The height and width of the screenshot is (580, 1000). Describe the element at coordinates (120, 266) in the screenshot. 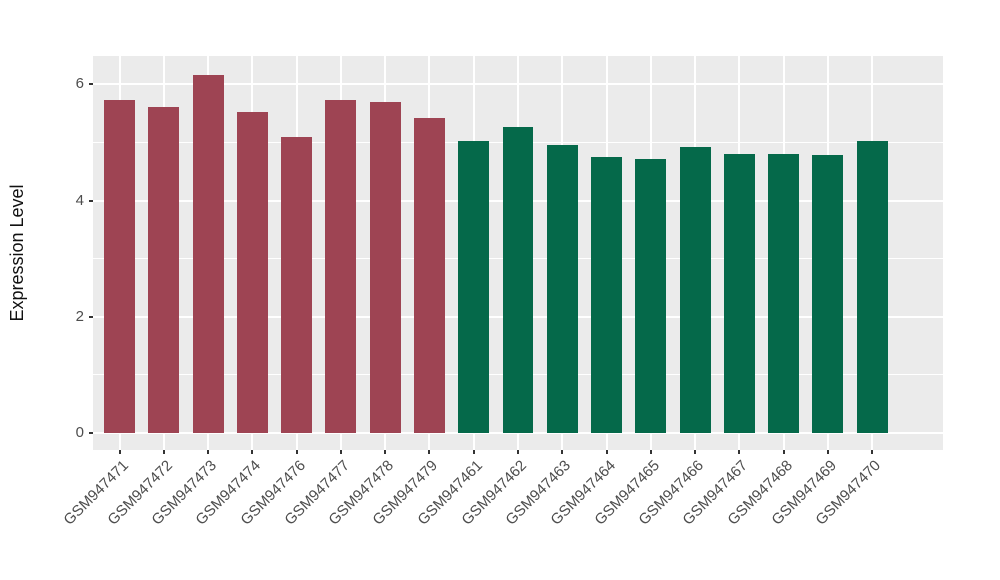

I see `bar-GSM947471` at that location.